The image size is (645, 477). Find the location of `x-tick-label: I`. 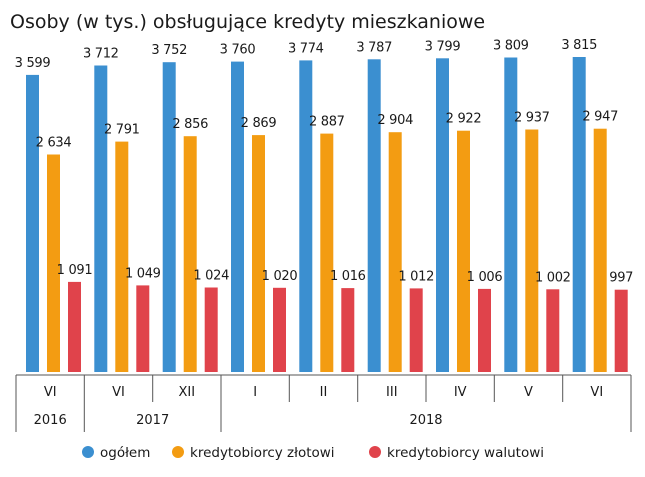

x-tick-label: I is located at coordinates (255, 392).